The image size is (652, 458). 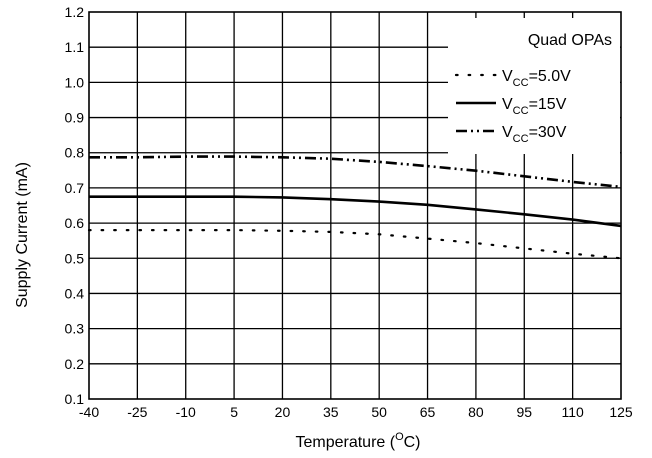 I want to click on y-axis-label: Supply Current (mA), so click(x=22, y=235).